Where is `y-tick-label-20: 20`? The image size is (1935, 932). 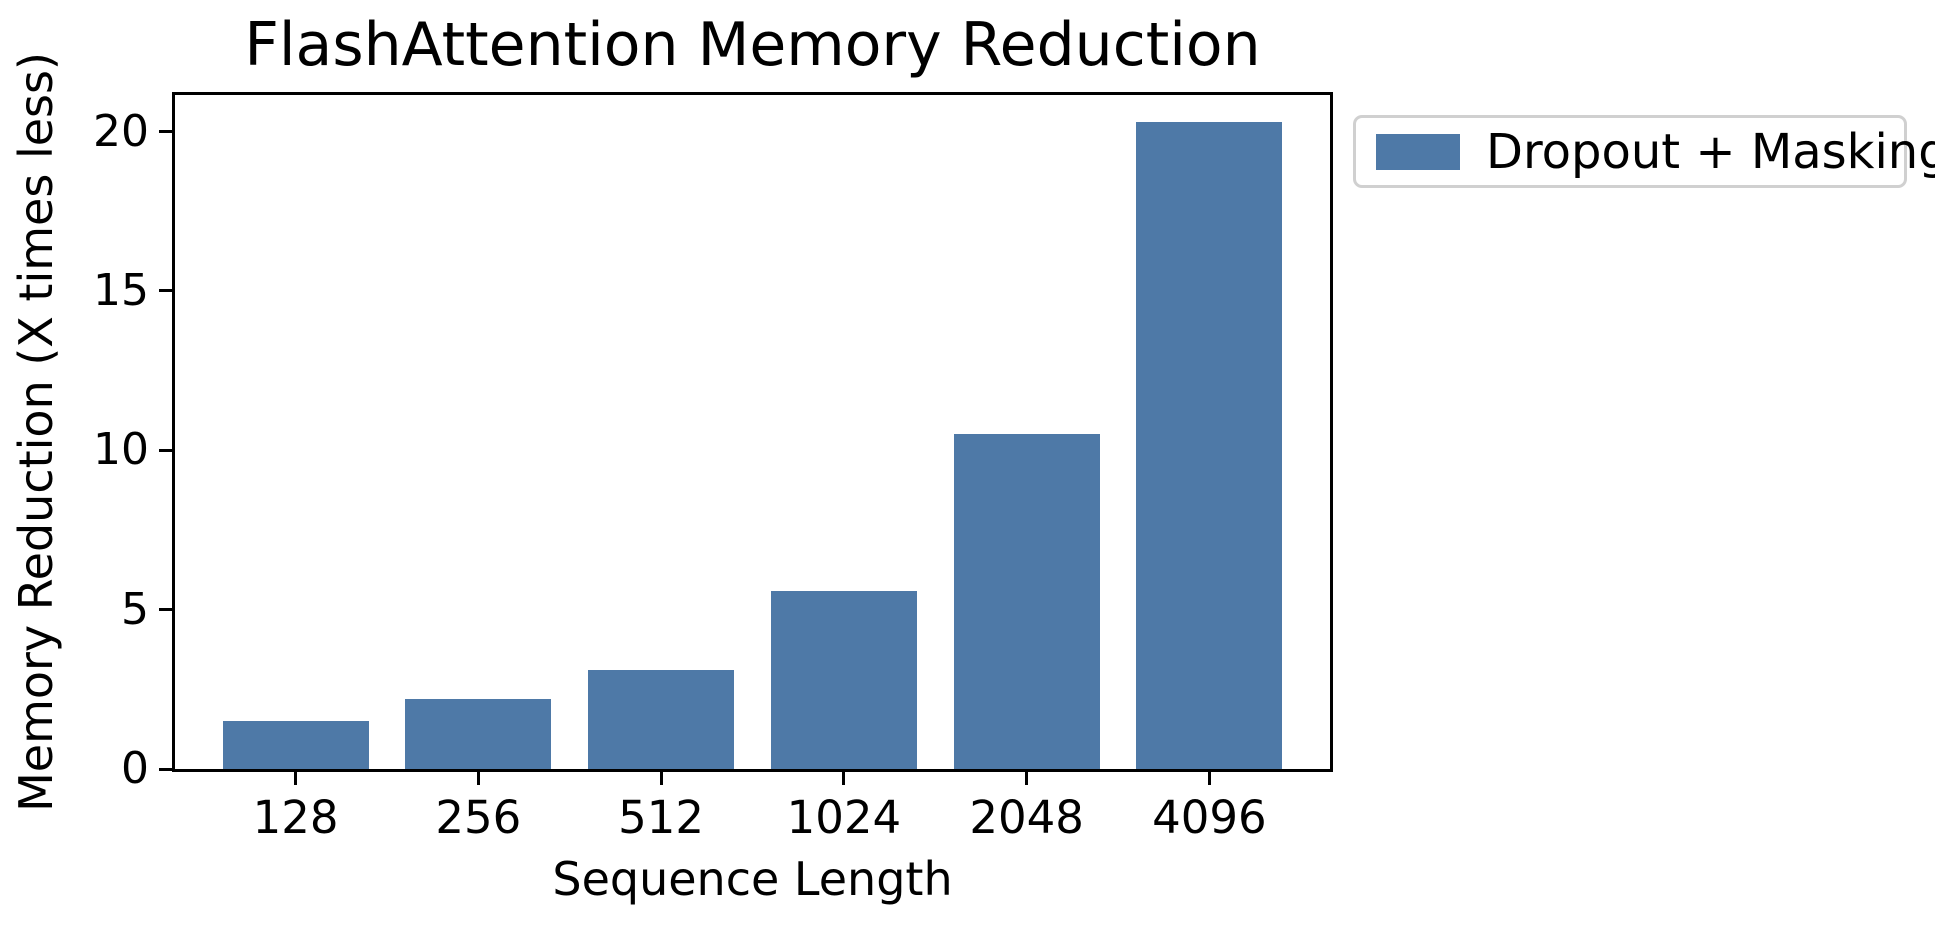
y-tick-label-20: 20 is located at coordinates (121, 131).